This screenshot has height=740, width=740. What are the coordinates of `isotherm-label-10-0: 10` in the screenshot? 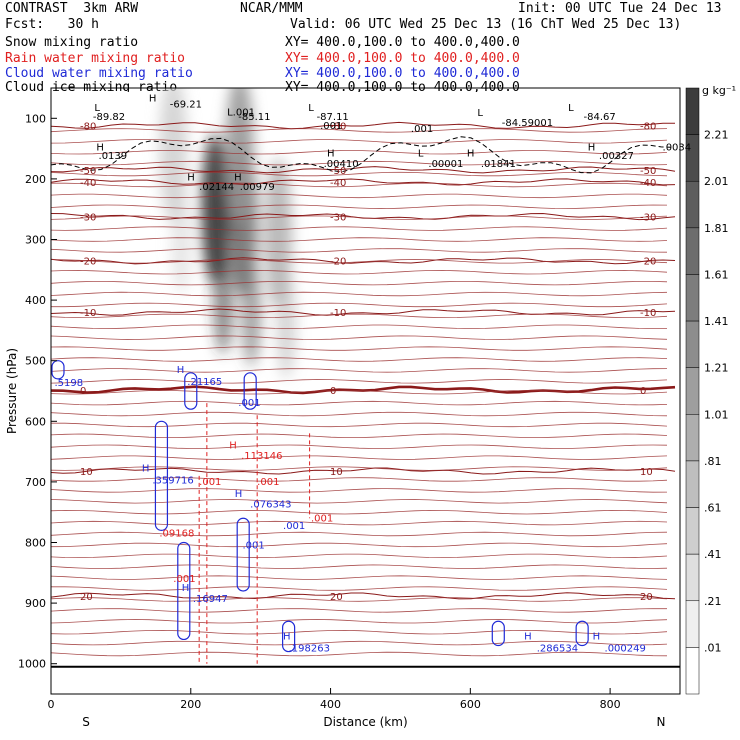 It's located at (86, 472).